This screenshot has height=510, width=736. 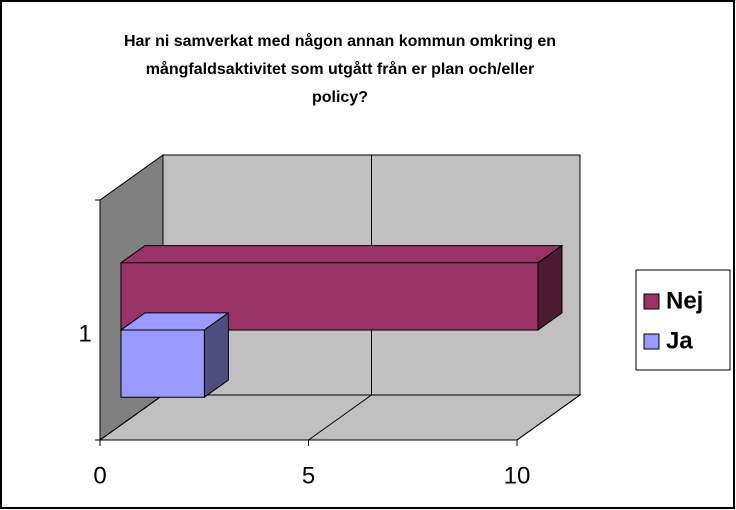 What do you see at coordinates (341, 254) in the screenshot?
I see `bar-top` at bounding box center [341, 254].